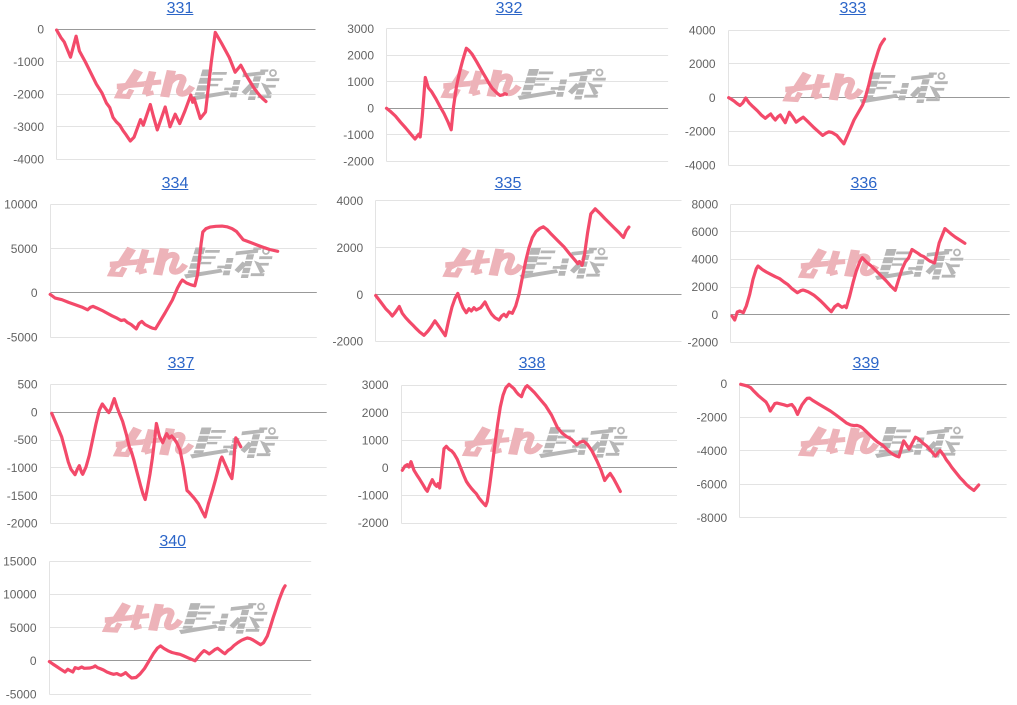 The image size is (1017, 705). What do you see at coordinates (704, 232) in the screenshot?
I see `svg-text: 6000` at bounding box center [704, 232].